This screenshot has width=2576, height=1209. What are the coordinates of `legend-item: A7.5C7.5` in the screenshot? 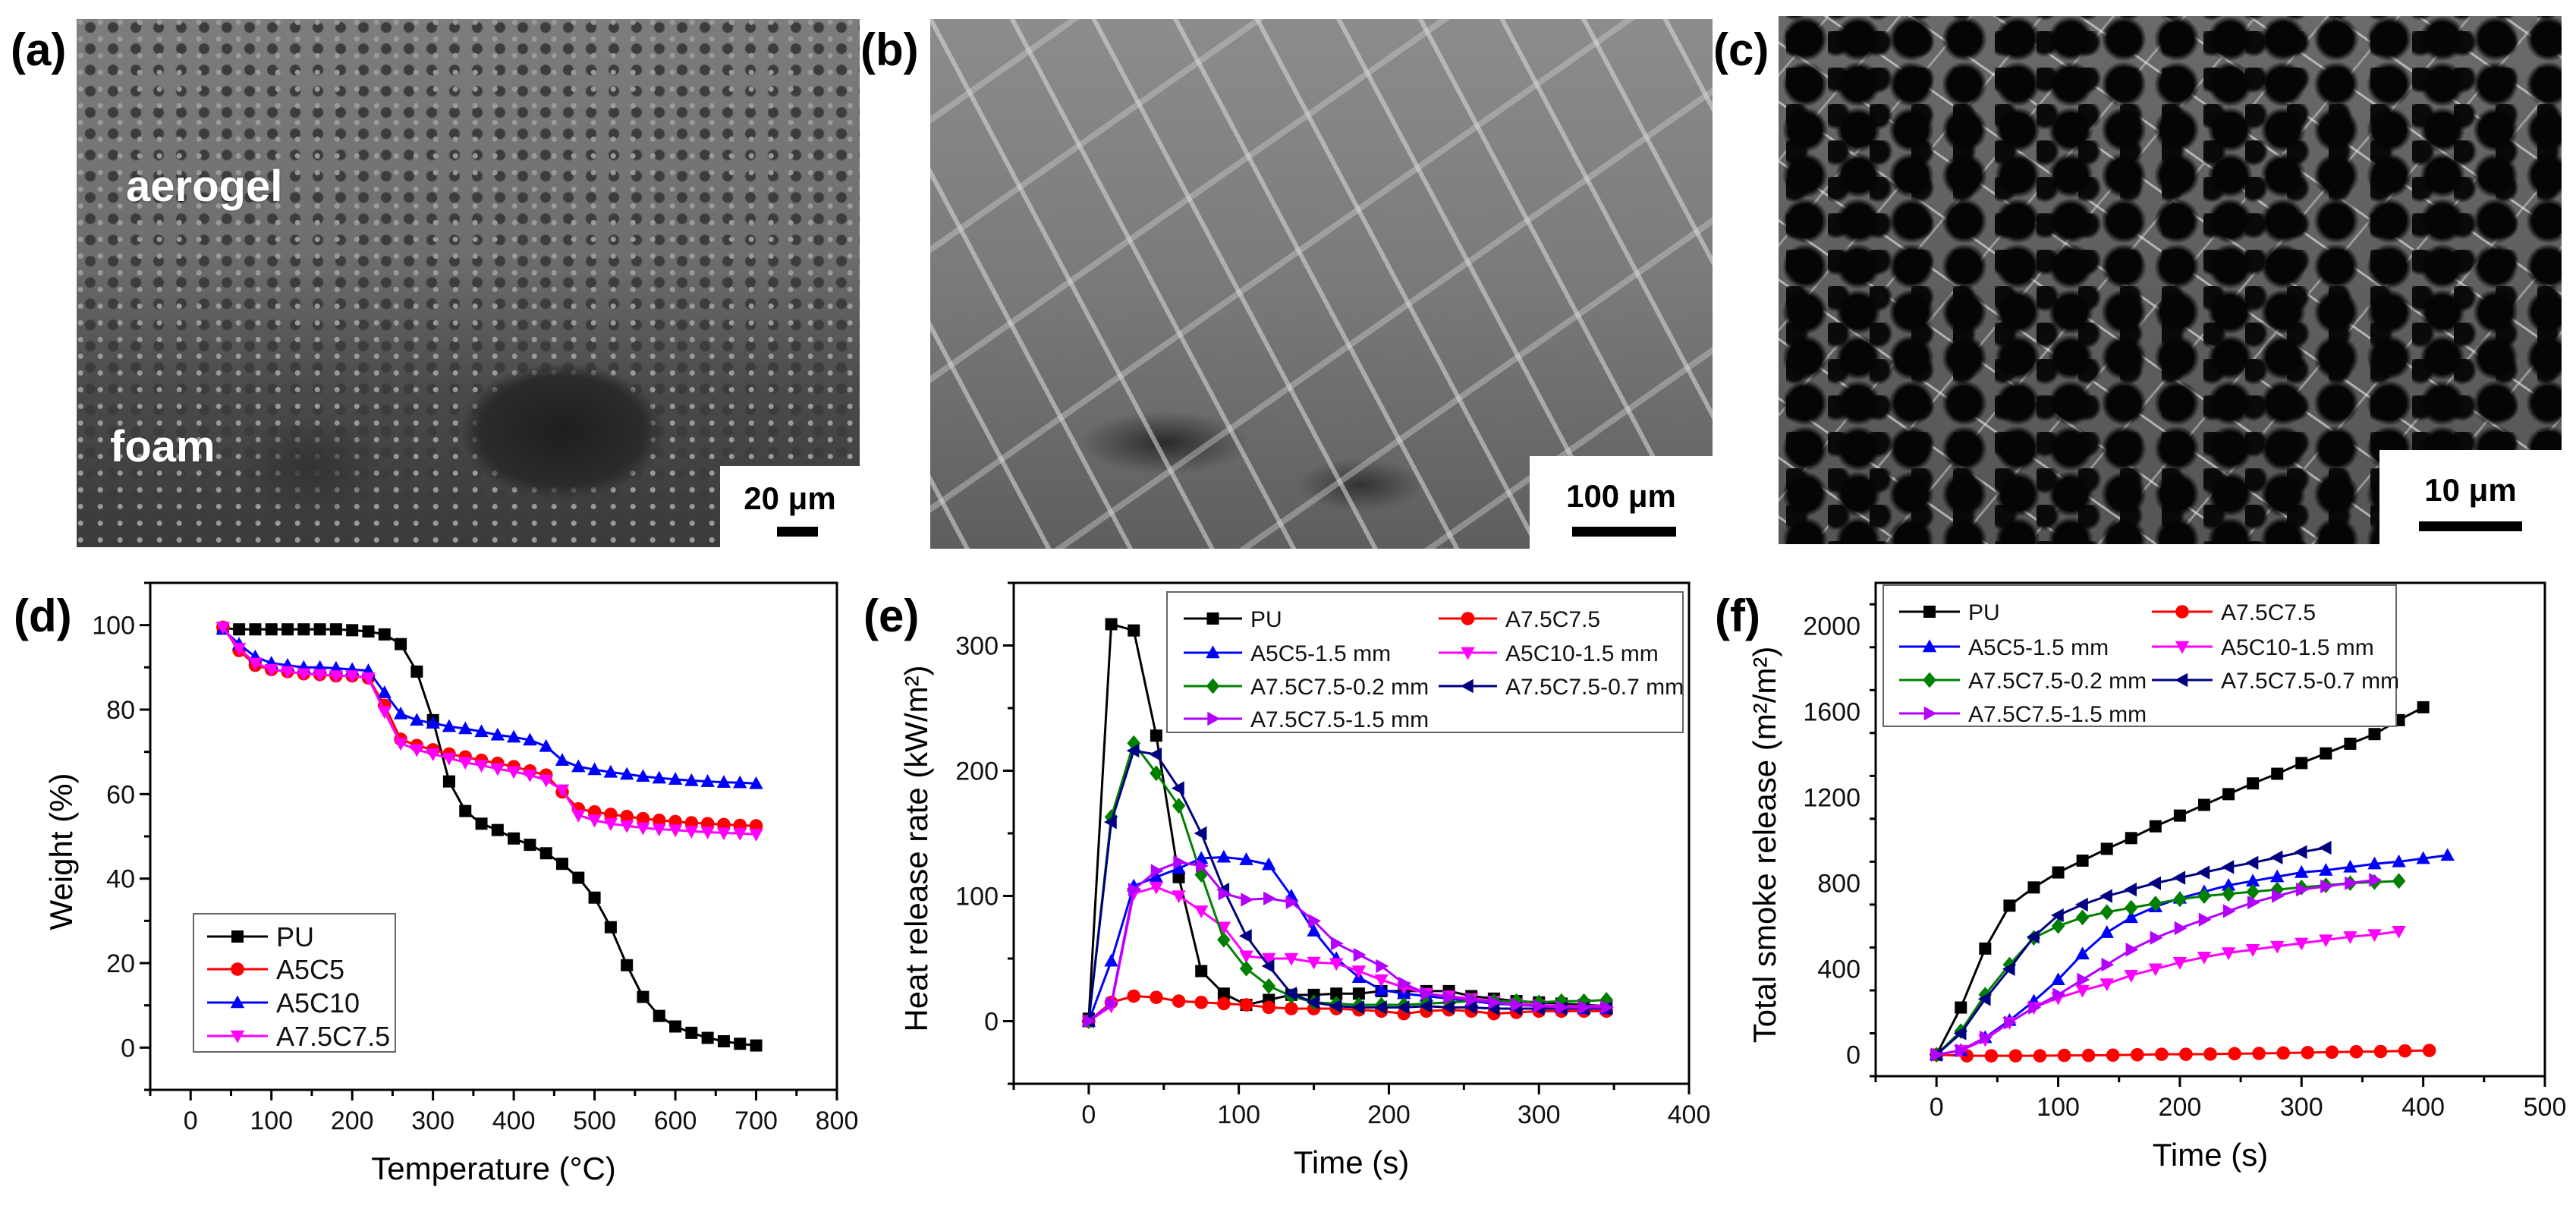 It's located at (1519, 619).